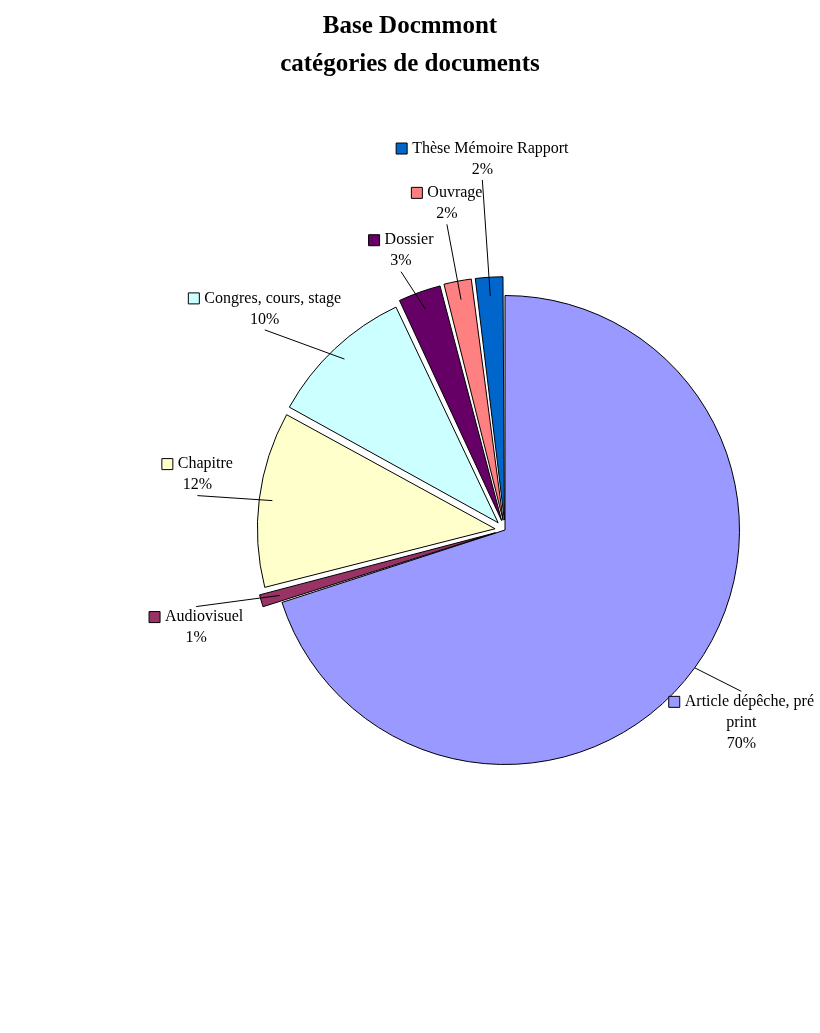 This screenshot has width=820, height=1033. What do you see at coordinates (749, 712) in the screenshot?
I see `legend-label: Article dépêche, pré print` at bounding box center [749, 712].